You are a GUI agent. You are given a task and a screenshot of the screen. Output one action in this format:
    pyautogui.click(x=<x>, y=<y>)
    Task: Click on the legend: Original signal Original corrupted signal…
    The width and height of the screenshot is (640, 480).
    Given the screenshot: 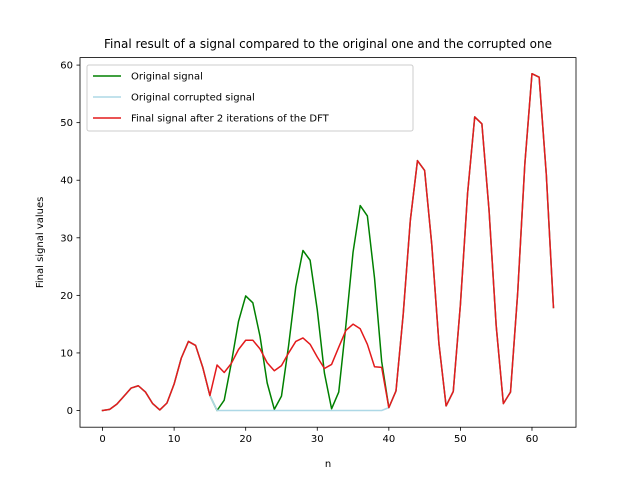 What is the action you would take?
    pyautogui.click(x=250, y=98)
    